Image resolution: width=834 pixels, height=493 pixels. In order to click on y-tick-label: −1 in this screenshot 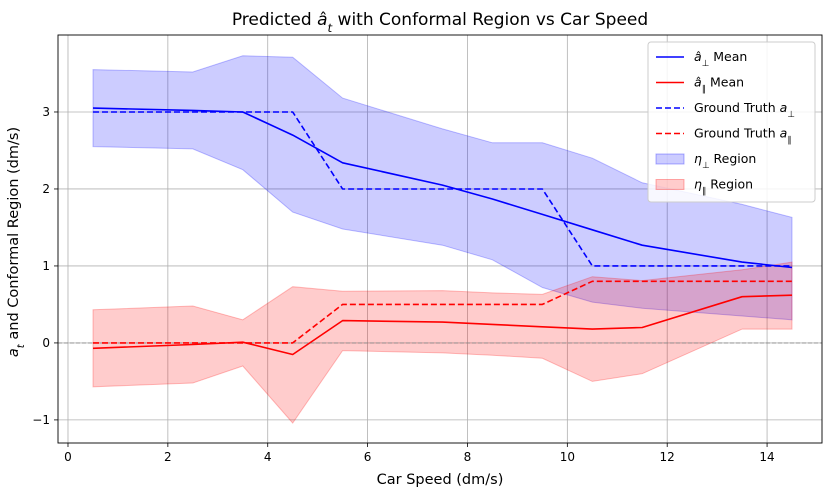, I will do `click(41, 420)`.